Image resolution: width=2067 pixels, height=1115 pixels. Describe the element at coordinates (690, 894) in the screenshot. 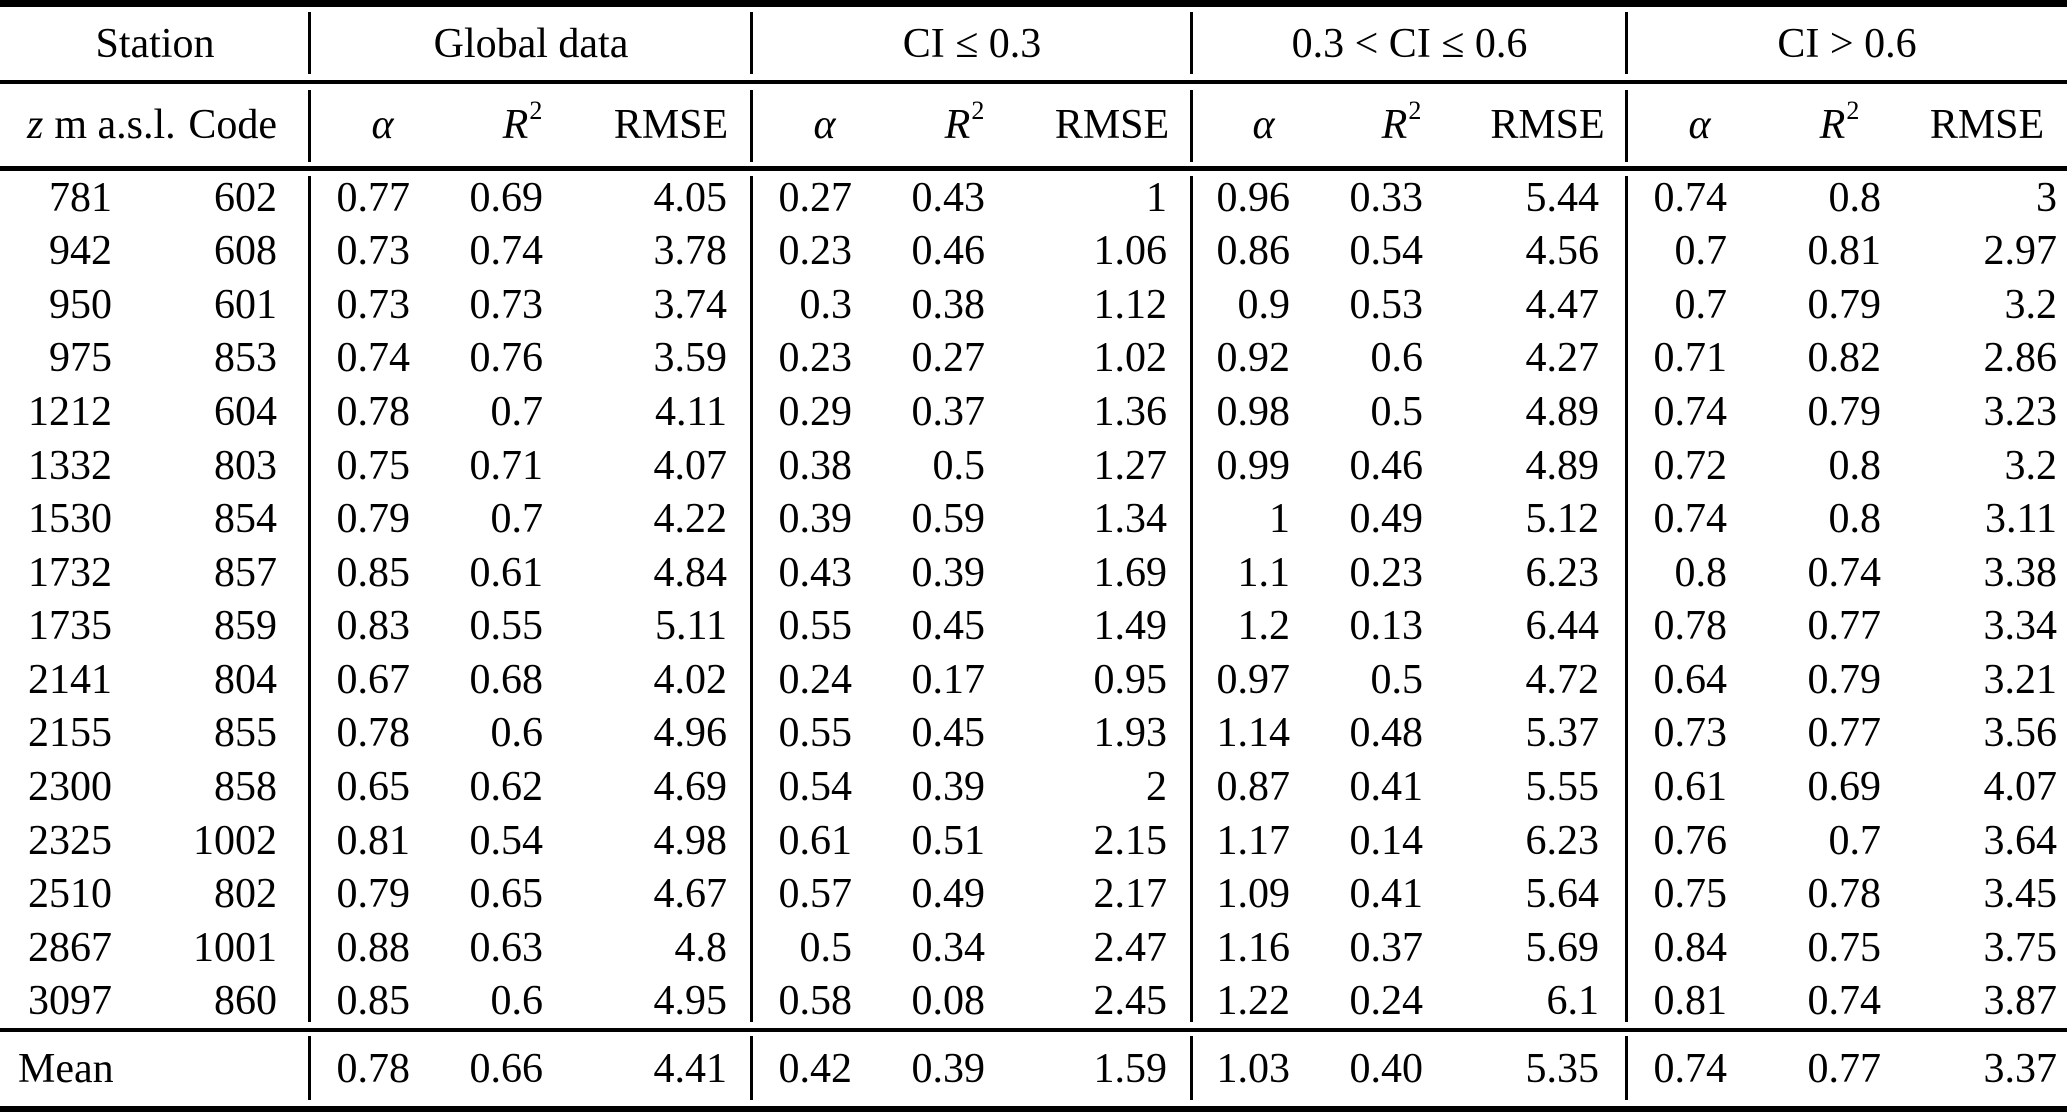

I see `cell: 4.67` at that location.